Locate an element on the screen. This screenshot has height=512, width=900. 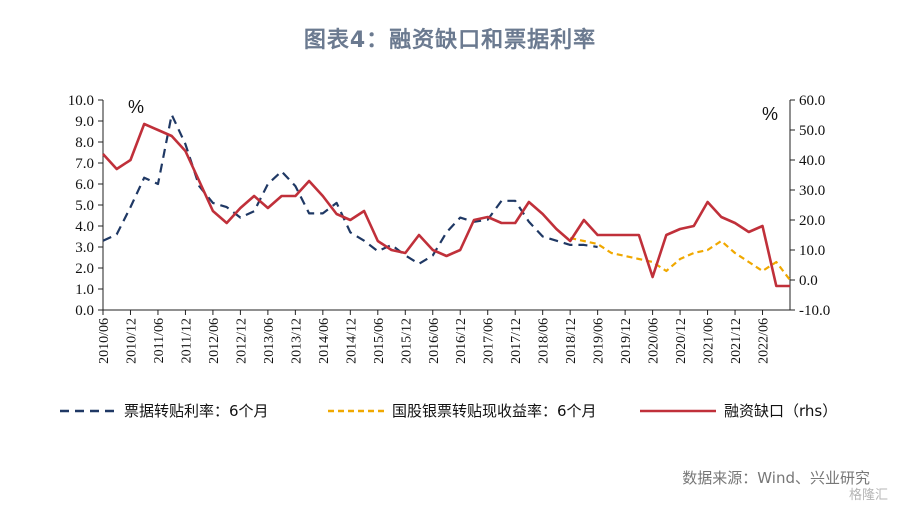
right-tick-label: 10.0 is located at coordinates (812, 251).